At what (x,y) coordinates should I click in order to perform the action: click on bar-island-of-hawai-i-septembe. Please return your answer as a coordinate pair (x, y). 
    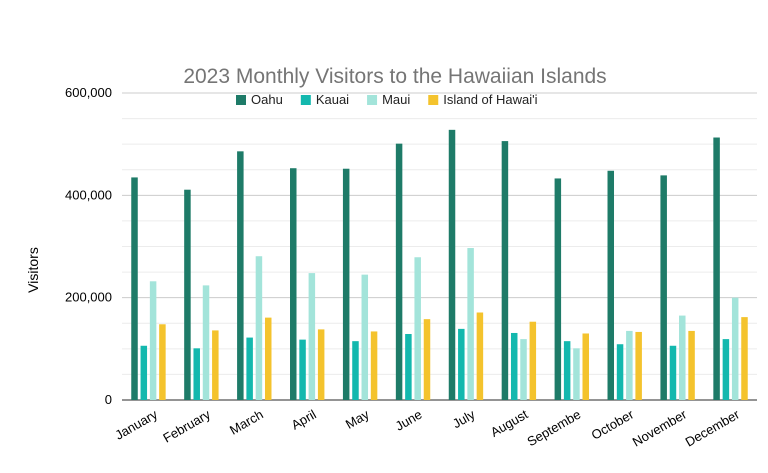
    Looking at the image, I should click on (585, 366).